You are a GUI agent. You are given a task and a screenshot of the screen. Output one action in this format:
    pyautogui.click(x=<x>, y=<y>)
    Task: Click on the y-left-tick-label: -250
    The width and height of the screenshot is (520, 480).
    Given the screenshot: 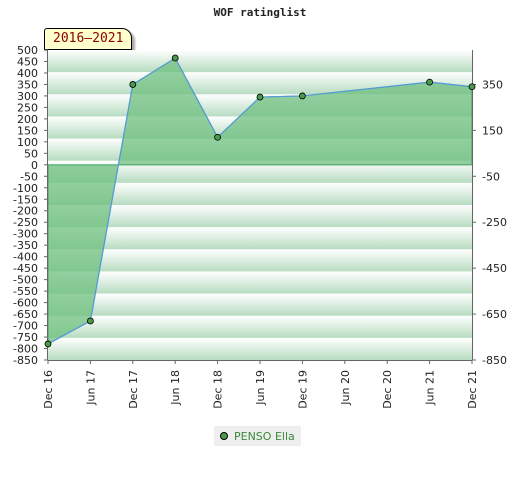 What is the action you would take?
    pyautogui.click(x=25, y=222)
    